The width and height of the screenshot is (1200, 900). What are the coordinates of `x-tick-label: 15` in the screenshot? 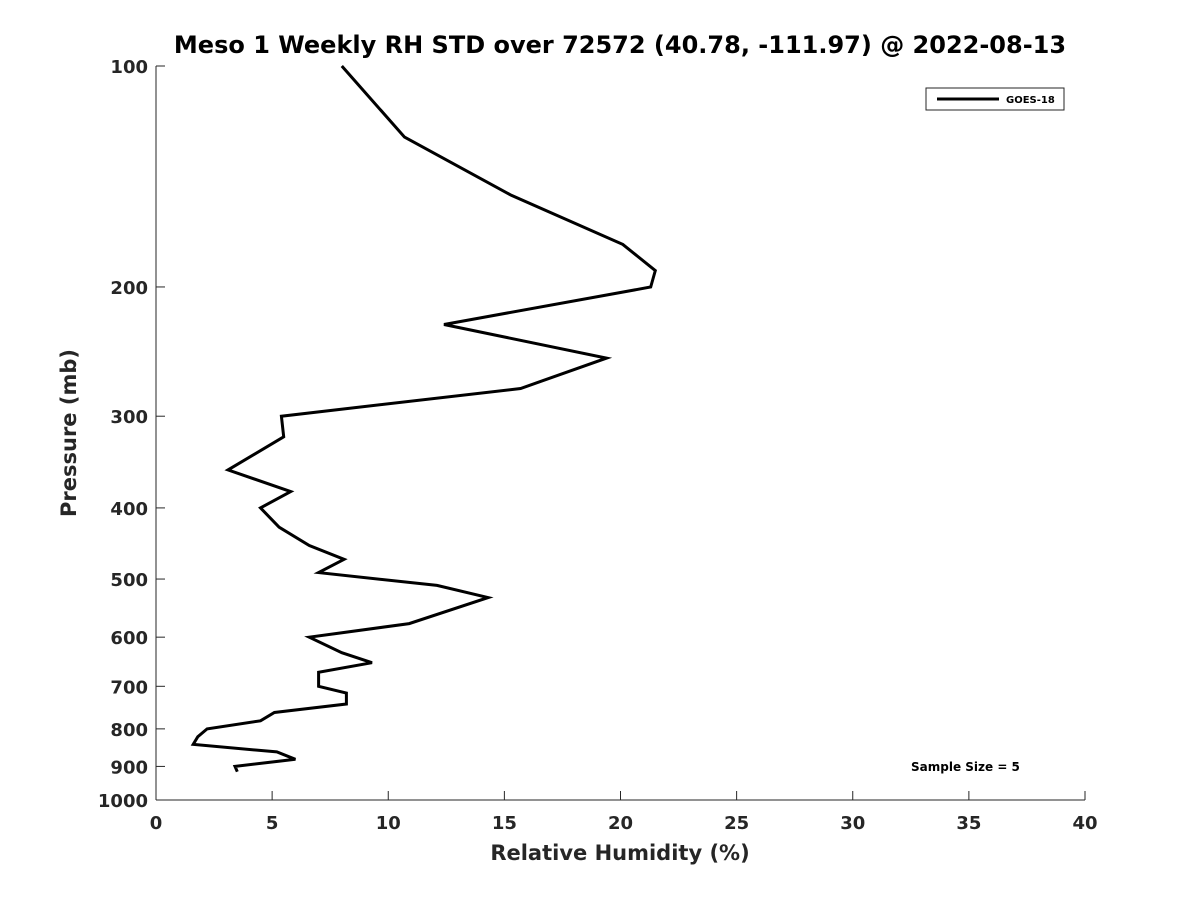 It's located at (504, 823).